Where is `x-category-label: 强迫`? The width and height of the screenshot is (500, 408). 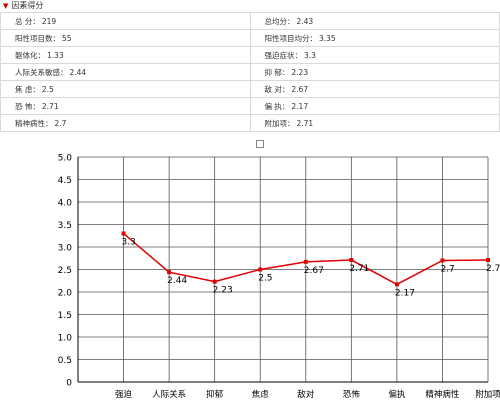 x-category-label: 强迫 is located at coordinates (124, 394).